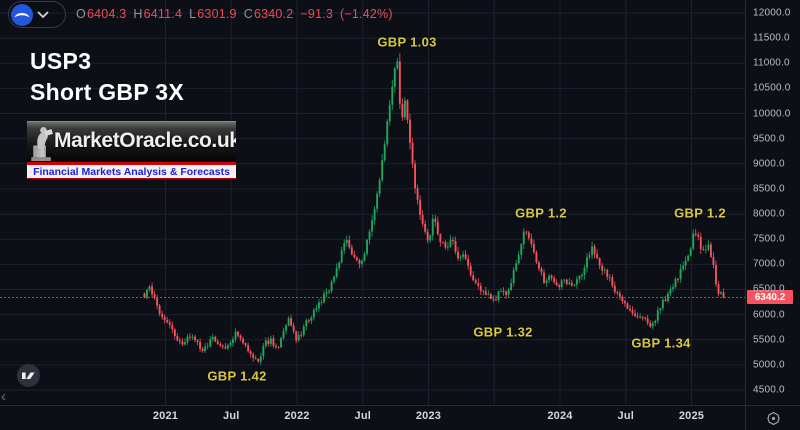 The height and width of the screenshot is (430, 800). What do you see at coordinates (106, 14) in the screenshot?
I see `ohlc-open-value: 6404.3` at bounding box center [106, 14].